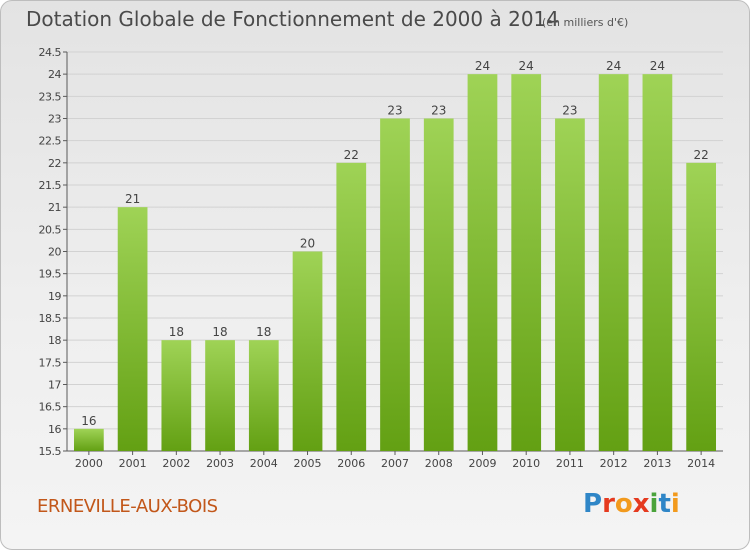 This screenshot has width=750, height=550. What do you see at coordinates (50, 96) in the screenshot?
I see `y-tick-label: 23.5` at bounding box center [50, 96].